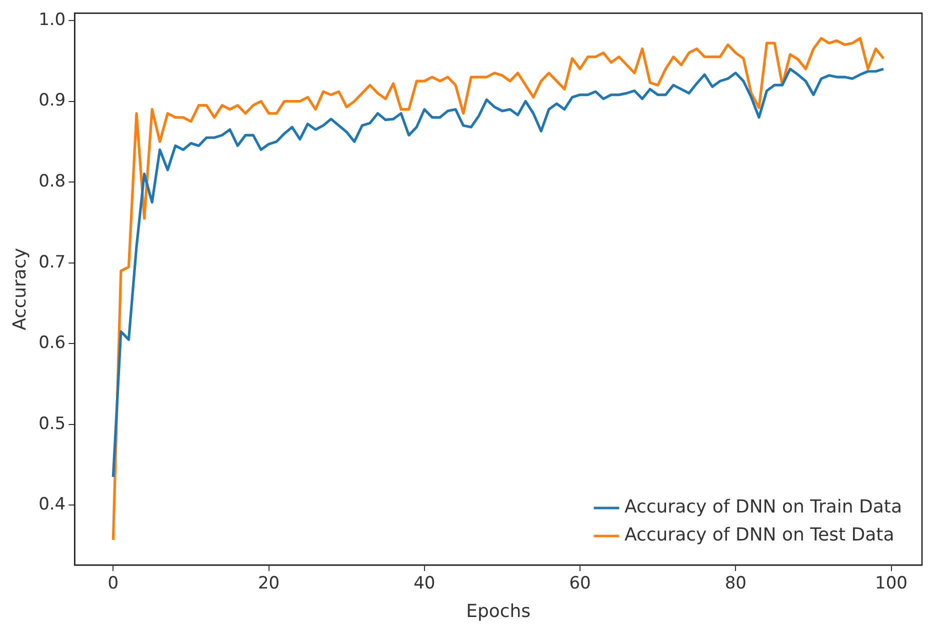 This screenshot has height=633, width=928. I want to click on legend-label: Accuracy of DNN on Train Data, so click(763, 507).